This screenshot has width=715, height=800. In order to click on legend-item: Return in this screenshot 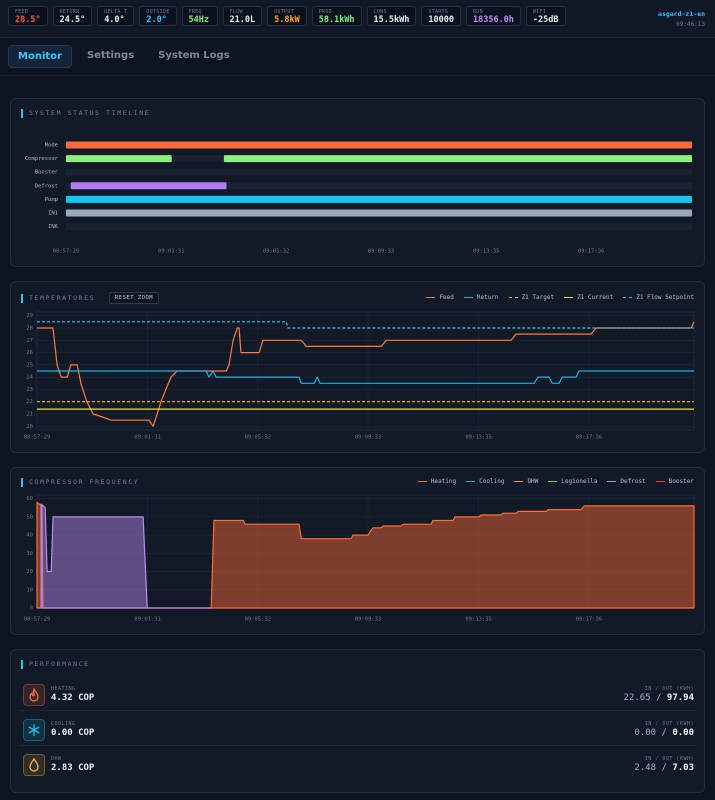, I will do `click(481, 297)`.